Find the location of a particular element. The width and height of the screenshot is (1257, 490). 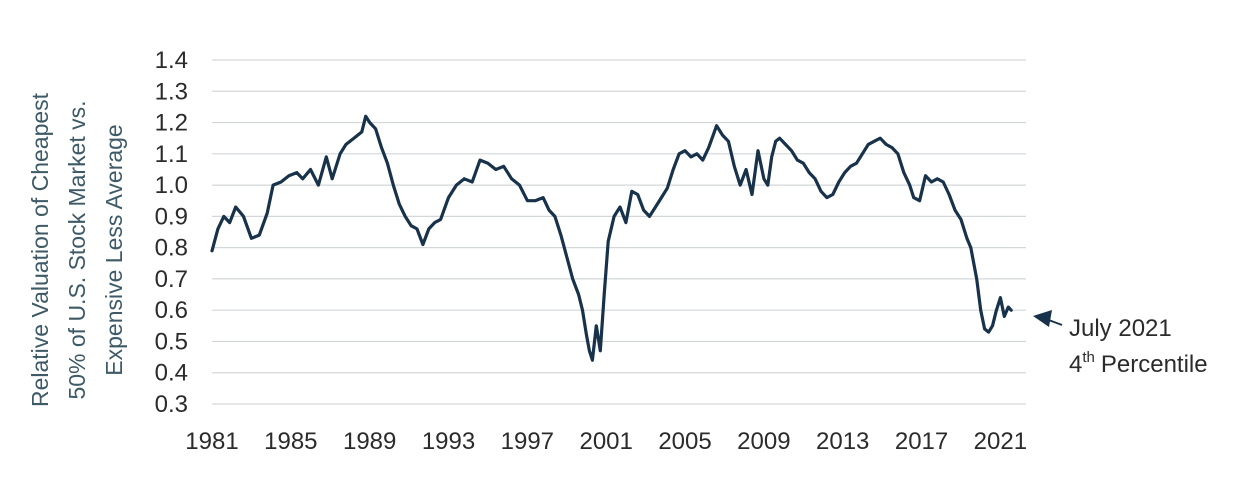

y-axis-title-line: Relative Valuation of Cheapest is located at coordinates (40, 249).